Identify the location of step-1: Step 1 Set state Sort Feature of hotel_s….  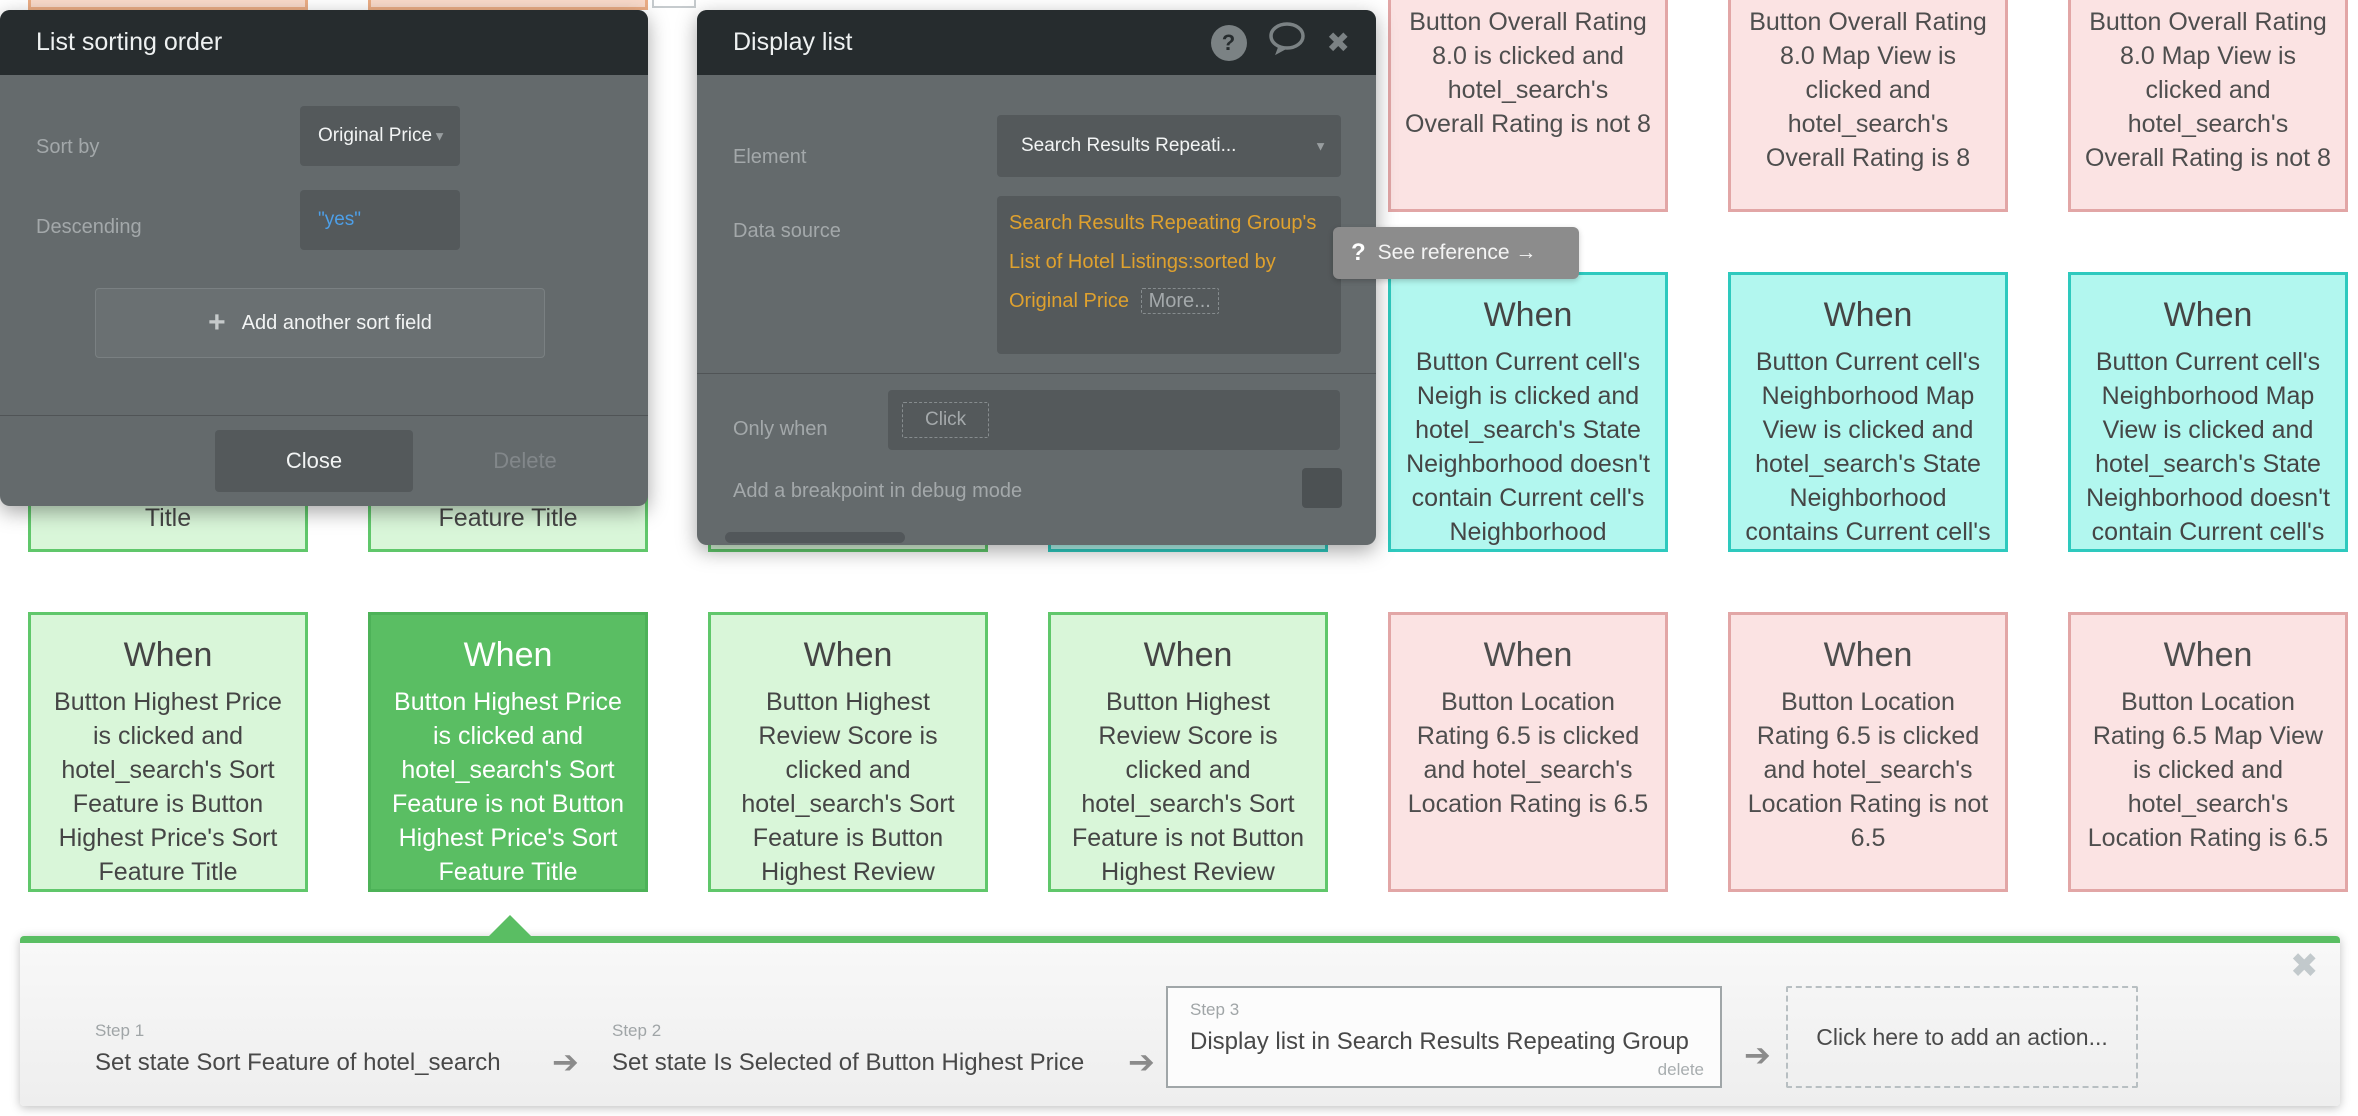
(298, 1049).